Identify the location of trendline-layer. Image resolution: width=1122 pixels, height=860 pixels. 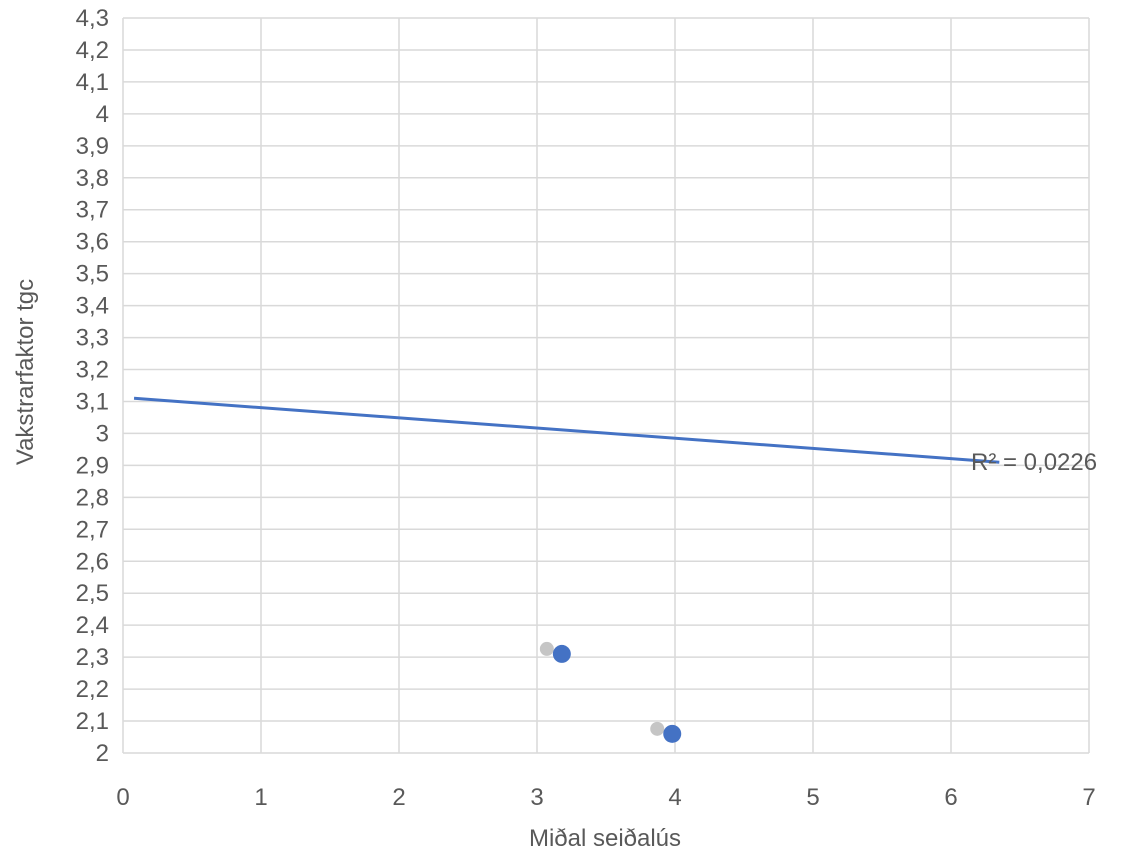
(566, 430).